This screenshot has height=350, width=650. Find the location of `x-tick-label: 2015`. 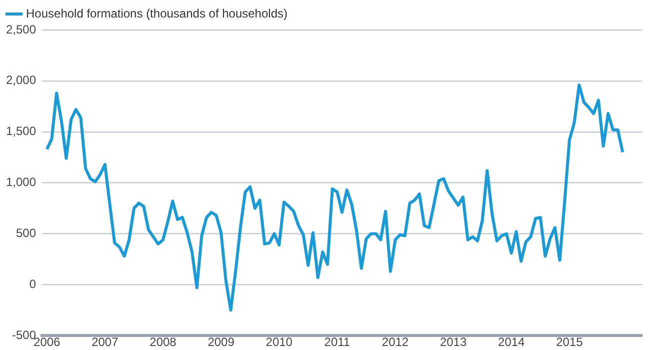

x-tick-label: 2015 is located at coordinates (570, 342).